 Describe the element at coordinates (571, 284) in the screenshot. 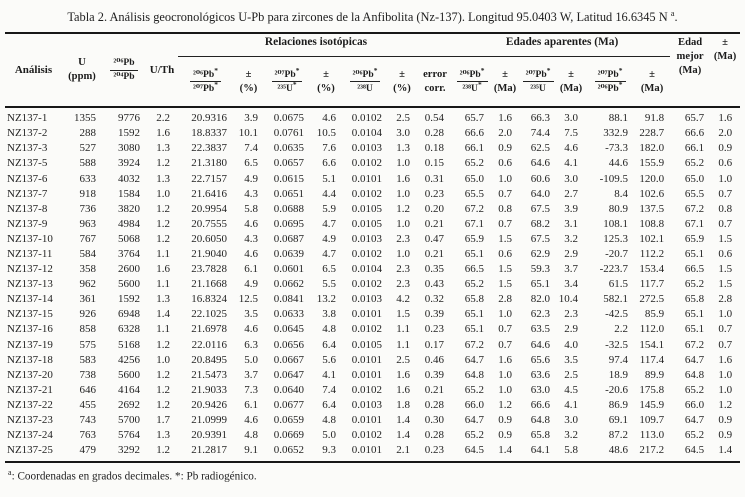

I see `data-cell: 3.4` at that location.